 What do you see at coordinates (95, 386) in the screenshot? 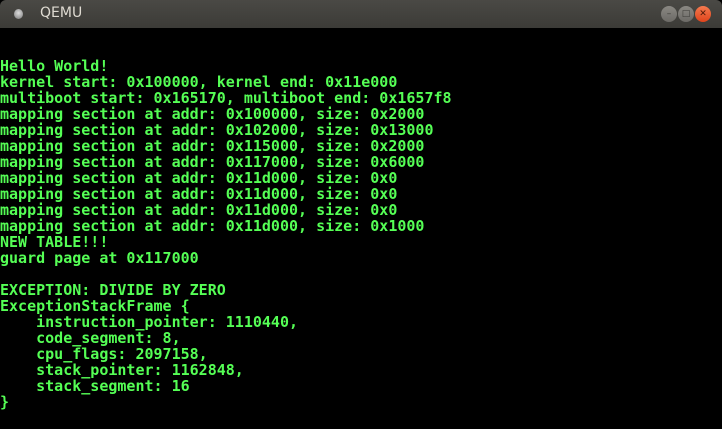
I see `console-line: stack_segment: 16` at bounding box center [95, 386].